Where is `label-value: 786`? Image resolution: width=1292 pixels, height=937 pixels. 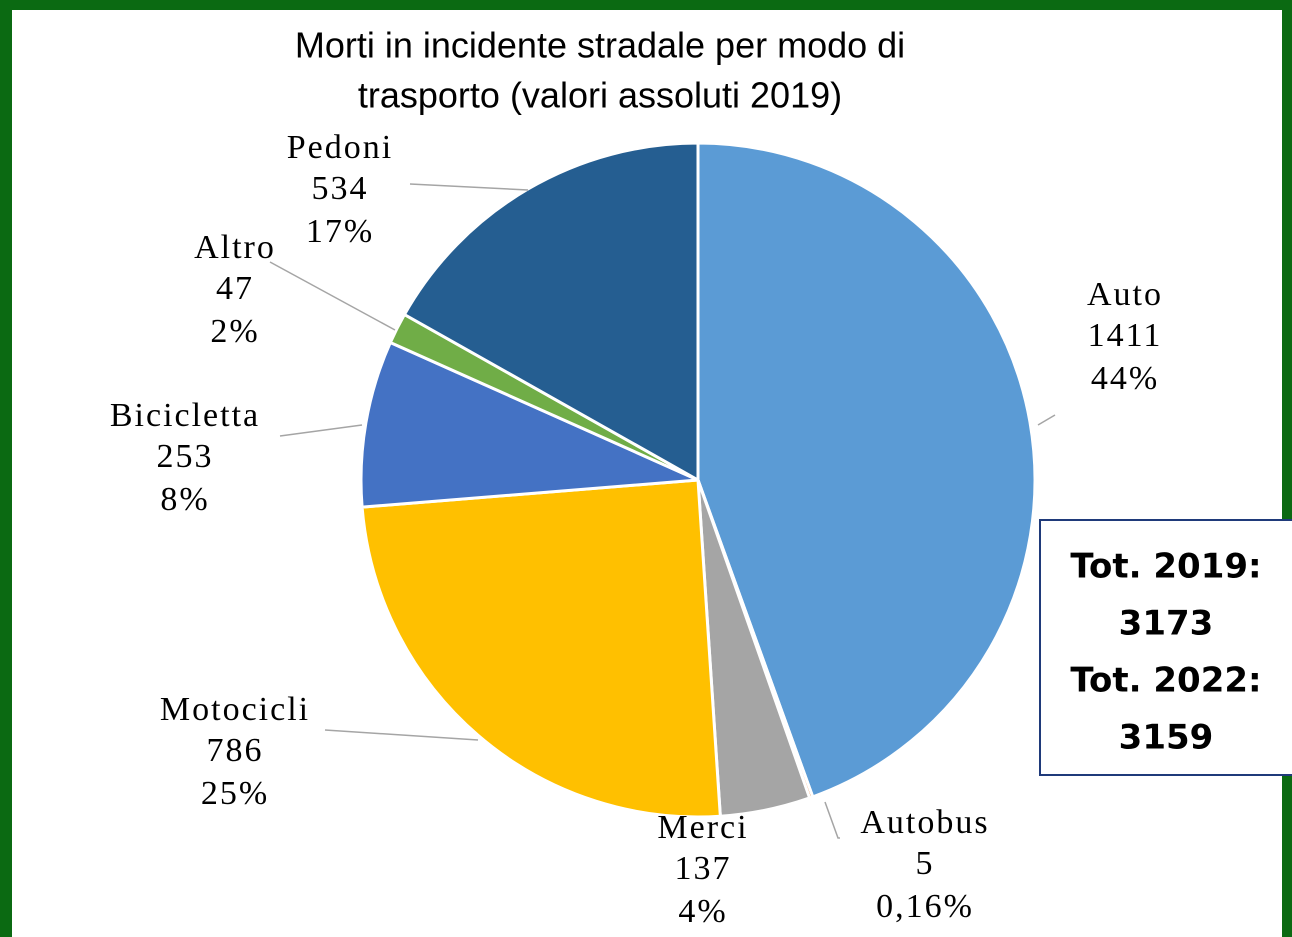
label-value: 786 is located at coordinates (235, 750).